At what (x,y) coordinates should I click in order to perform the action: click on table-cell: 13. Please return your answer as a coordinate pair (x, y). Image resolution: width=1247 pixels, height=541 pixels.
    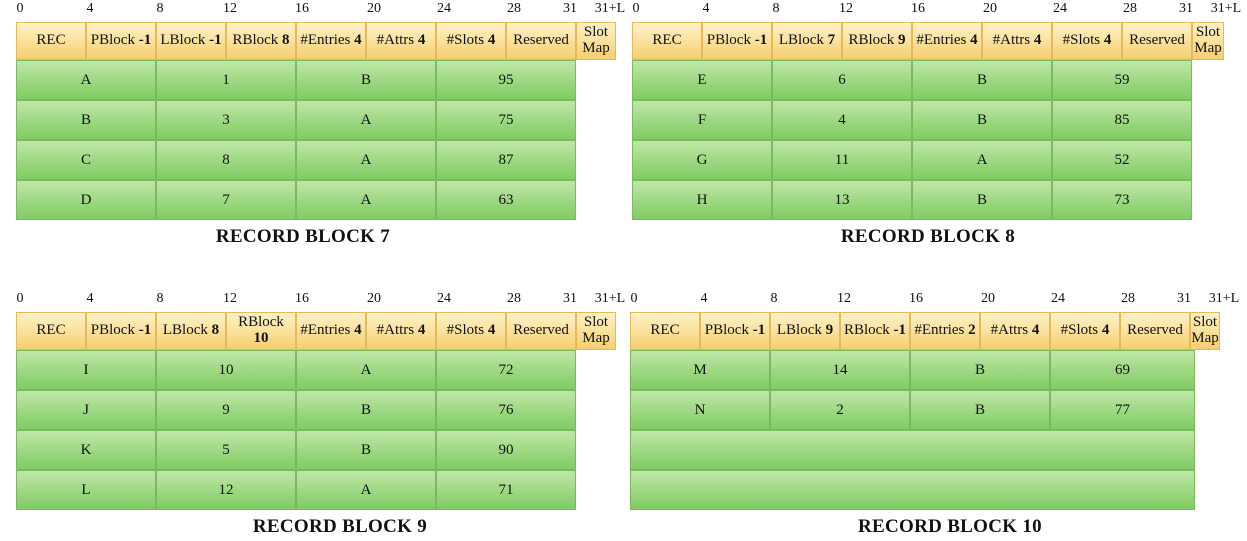
    Looking at the image, I should click on (842, 200).